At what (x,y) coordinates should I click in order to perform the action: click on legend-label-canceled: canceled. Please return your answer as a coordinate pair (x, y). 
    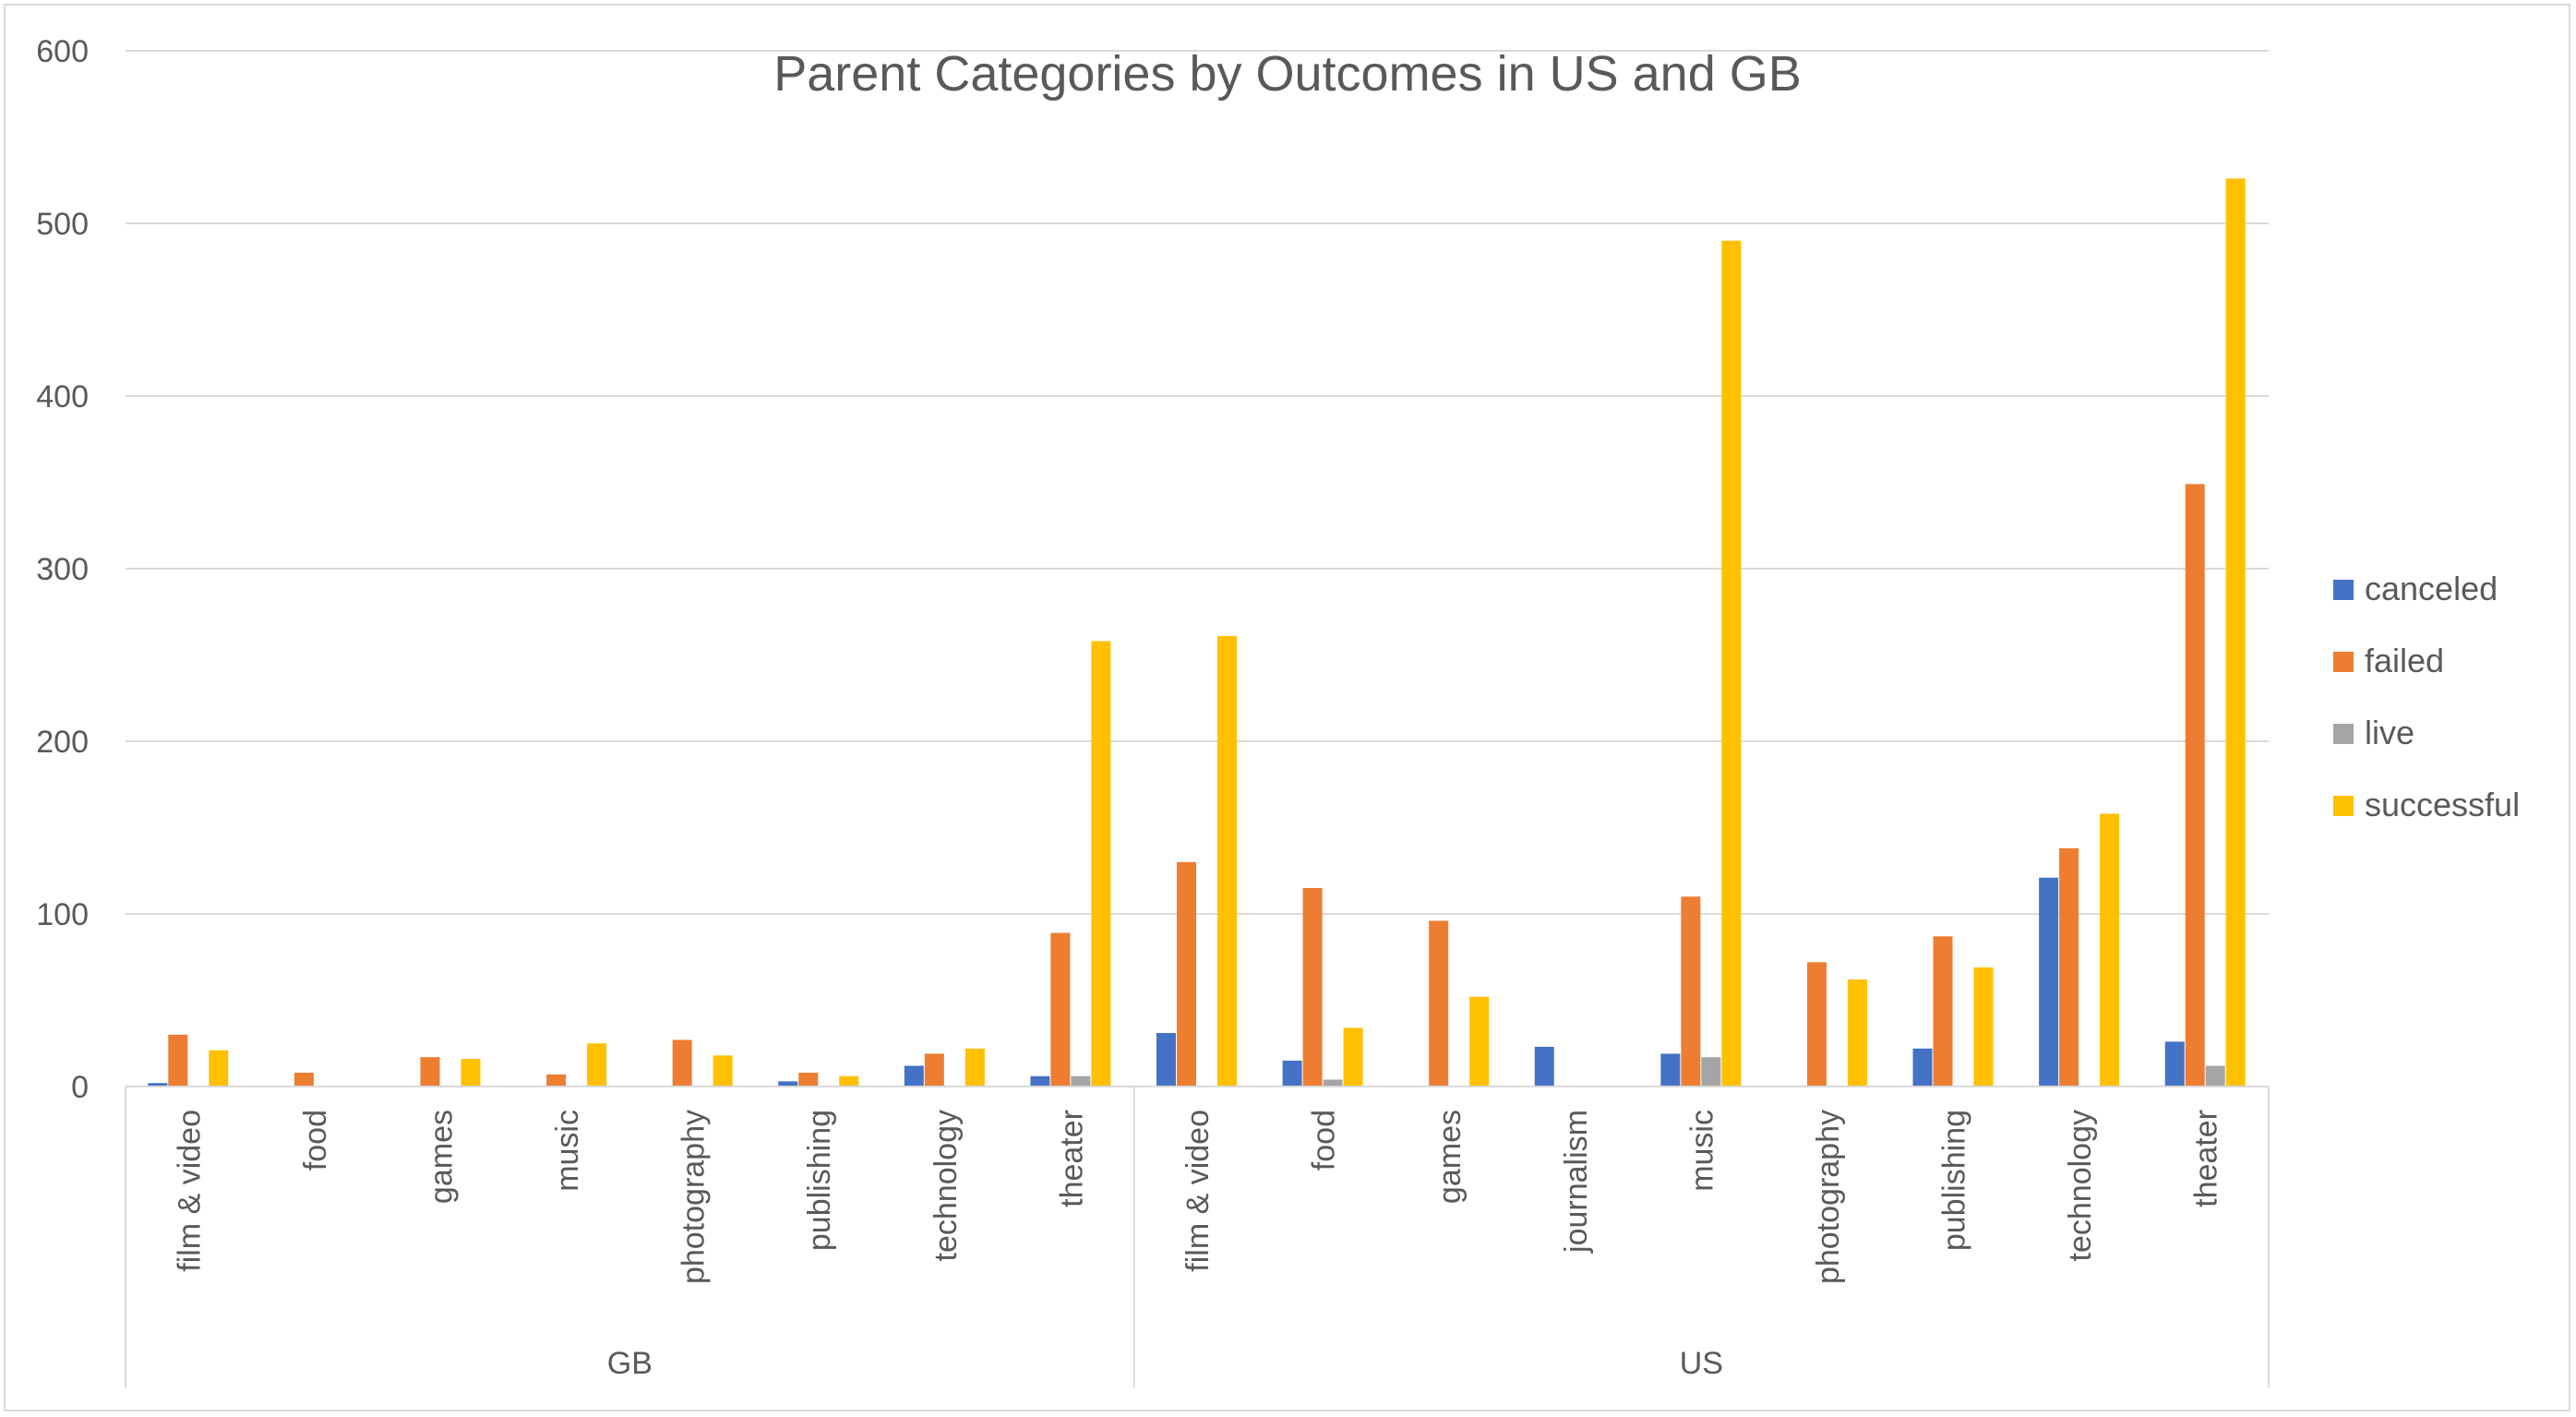
    Looking at the image, I should click on (2432, 588).